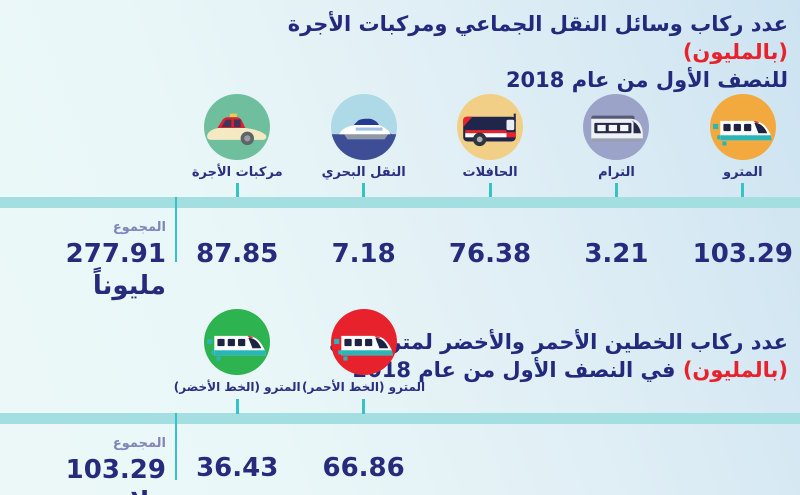  I want to click on boat-icon, so click(363, 127).